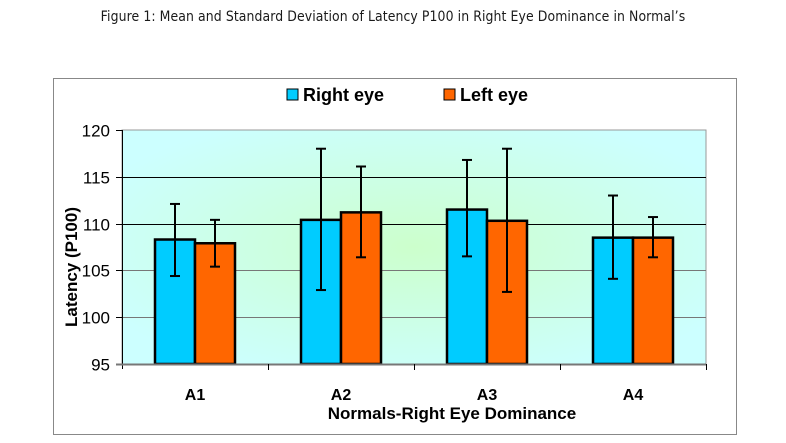  I want to click on x-category-label: A1, so click(195, 395).